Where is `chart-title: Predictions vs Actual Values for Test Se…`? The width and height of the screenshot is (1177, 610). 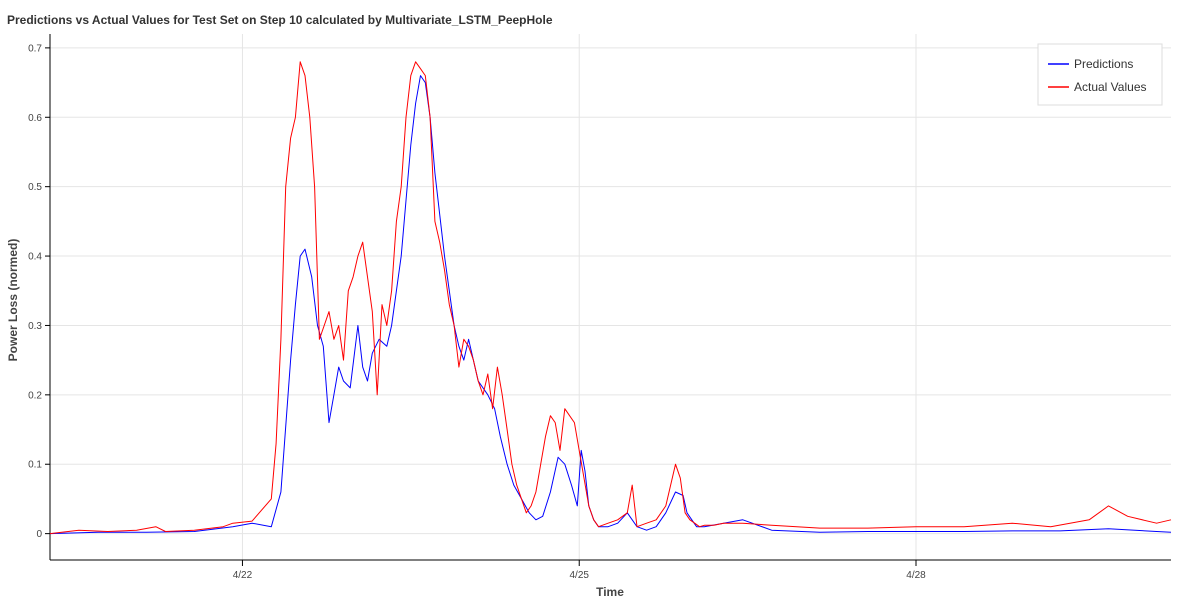
chart-title: Predictions vs Actual Values for Test Se… is located at coordinates (280, 20).